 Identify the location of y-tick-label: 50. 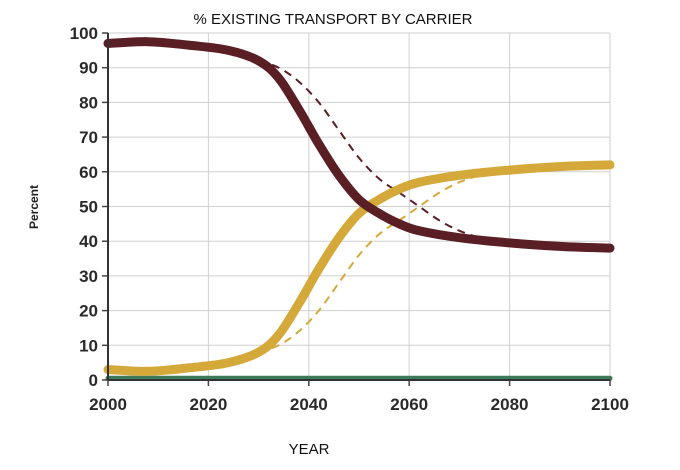
(88, 207).